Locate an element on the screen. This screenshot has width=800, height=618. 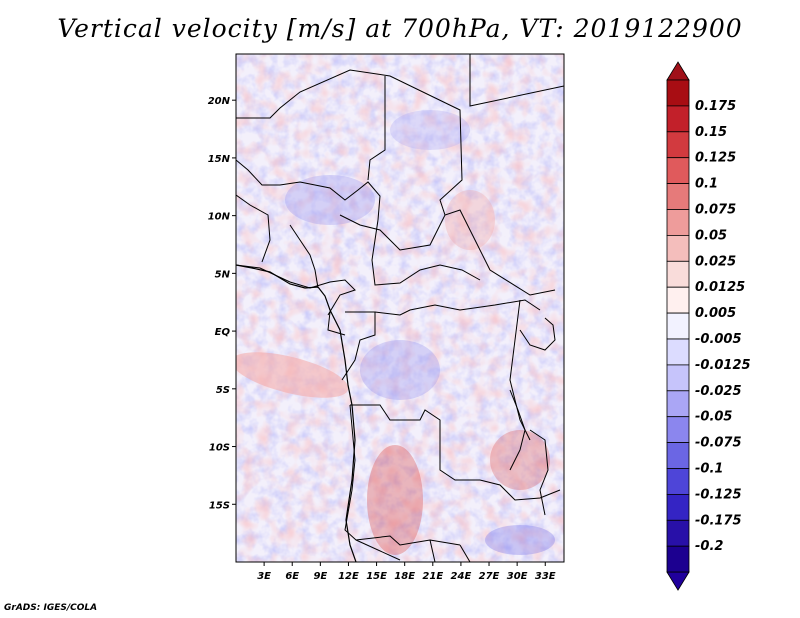
x-tick-label: 12E is located at coordinates (348, 576).